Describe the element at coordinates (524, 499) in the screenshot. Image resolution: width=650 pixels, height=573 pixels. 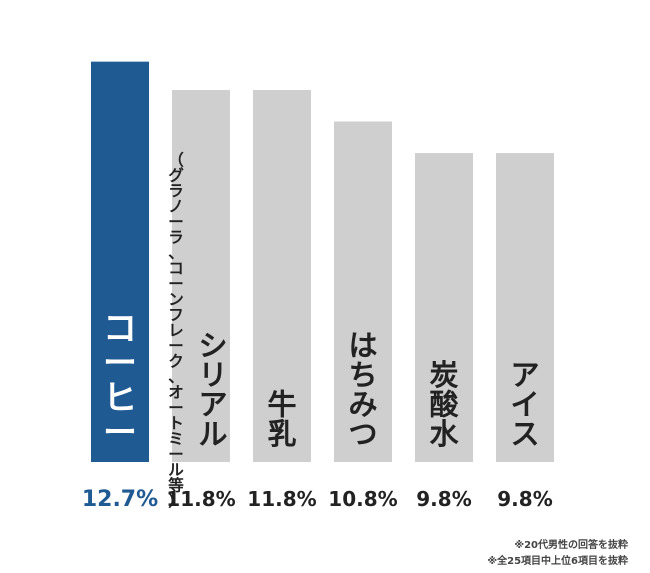
I see `value-label-ice-cream: 9.8%` at that location.